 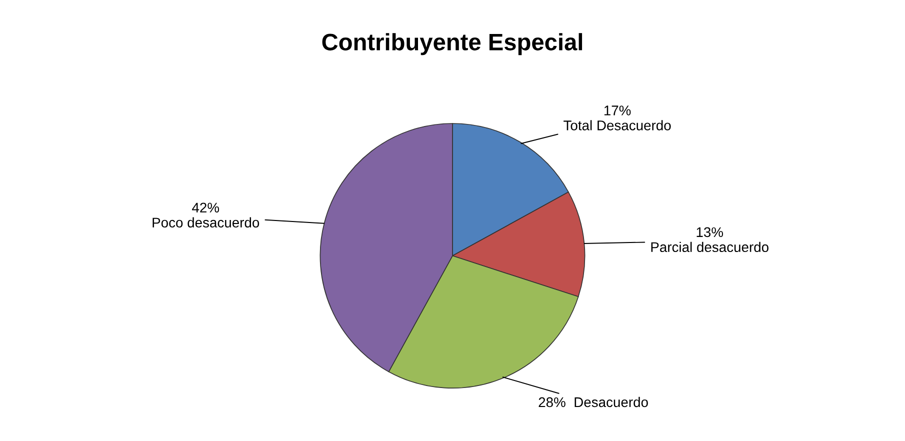 I want to click on slice-label: Total Desacuerdo, so click(x=617, y=125).